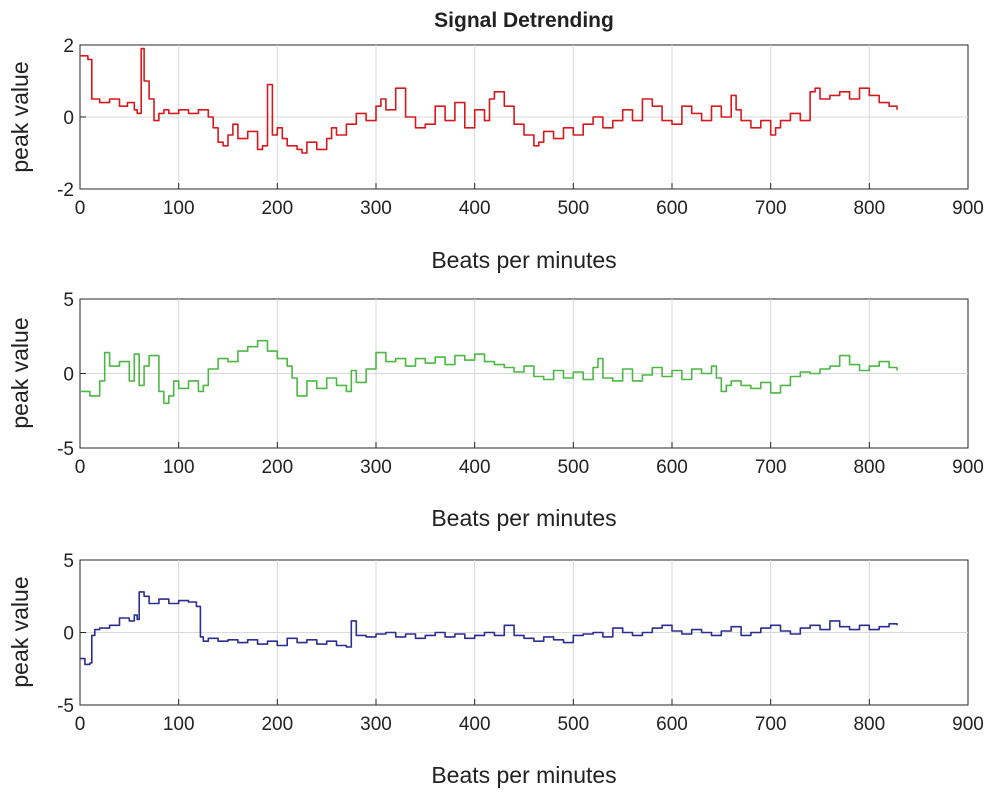 This screenshot has width=991, height=797. I want to click on figure-title: Signal Detrending, so click(524, 20).